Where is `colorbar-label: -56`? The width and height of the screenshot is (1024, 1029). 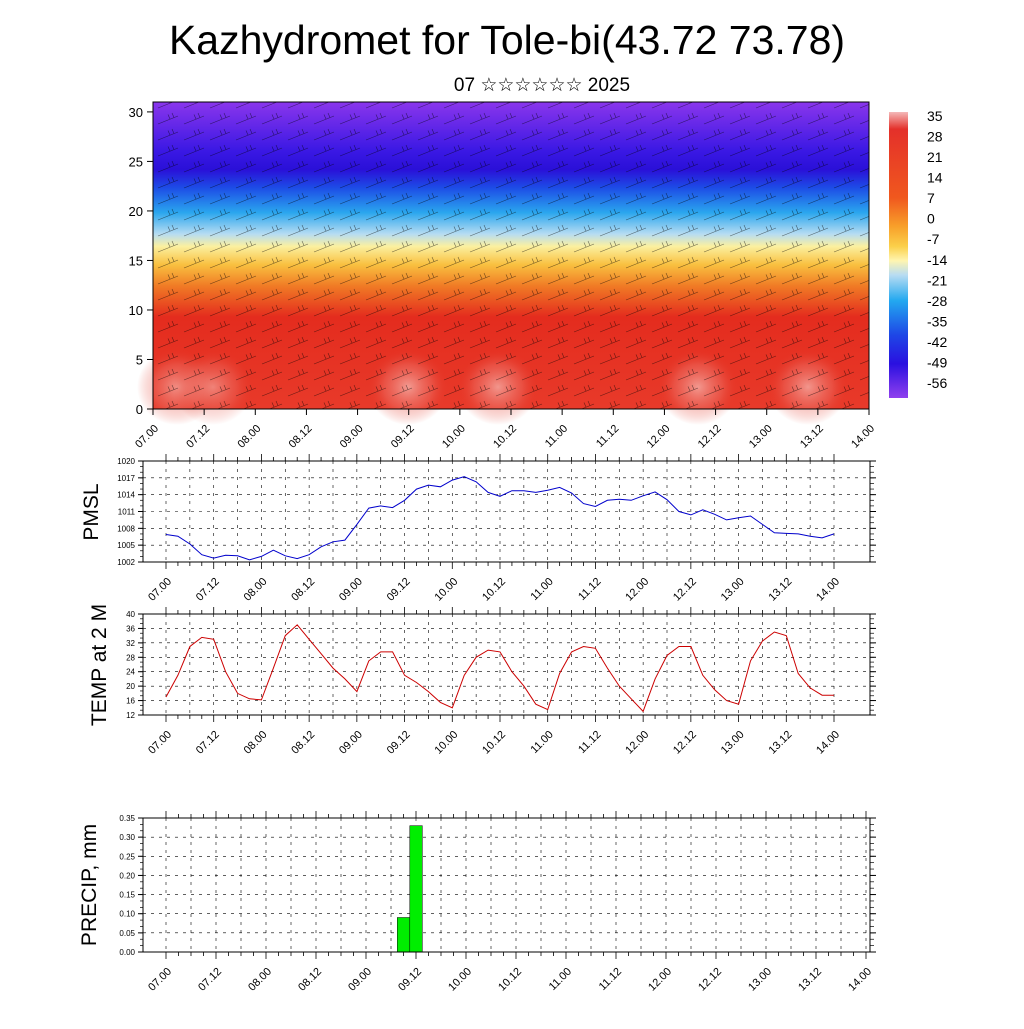 colorbar-label: -56 is located at coordinates (937, 383).